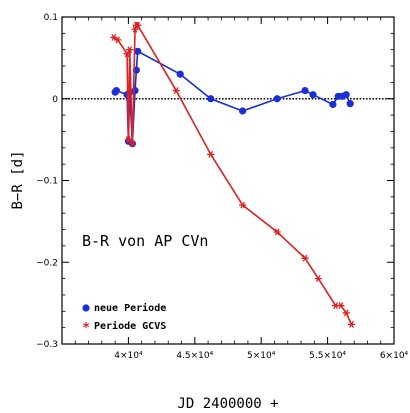 Image resolution: width=410 pixels, height=413 pixels. What do you see at coordinates (130, 308) in the screenshot?
I see `legend-label-neue-periode: neue Periode` at bounding box center [130, 308].